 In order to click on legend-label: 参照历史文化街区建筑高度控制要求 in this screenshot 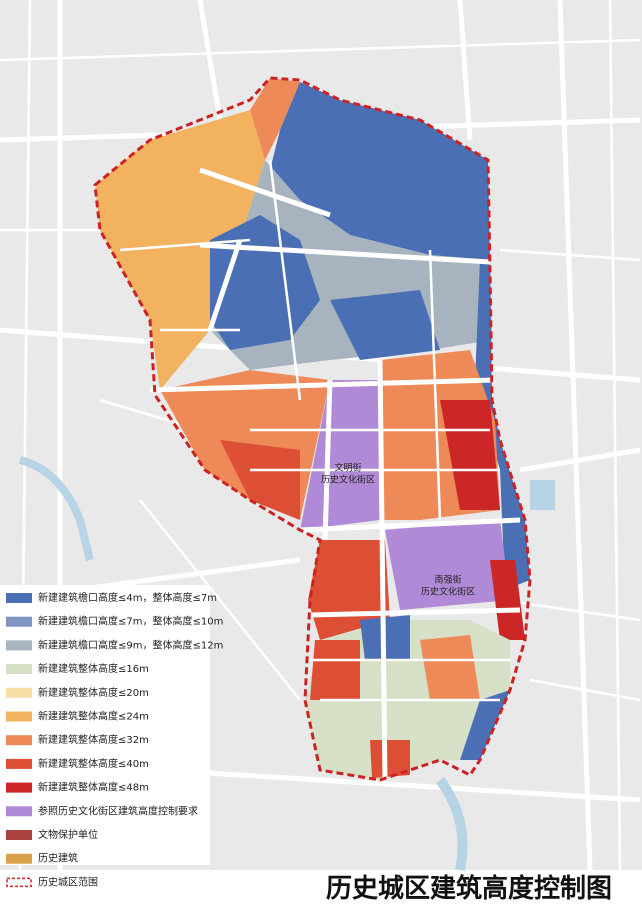, I will do `click(118, 810)`.